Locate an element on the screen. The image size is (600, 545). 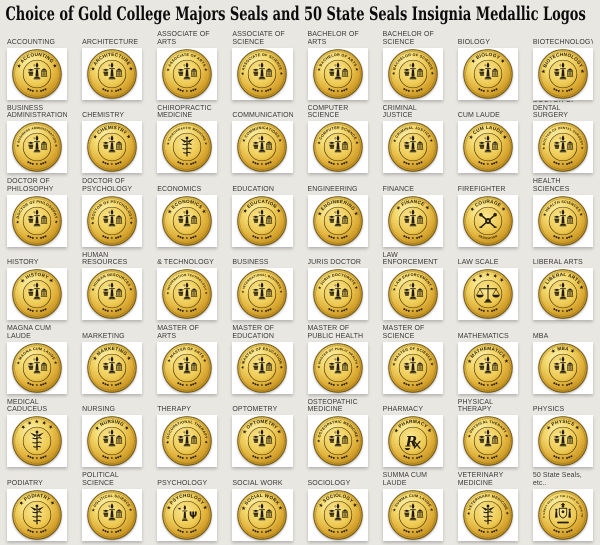
seal-tile: ★ CHEMISTRY ★ ◆◆◆ ★ ◆◆◆ is located at coordinates (112, 147).